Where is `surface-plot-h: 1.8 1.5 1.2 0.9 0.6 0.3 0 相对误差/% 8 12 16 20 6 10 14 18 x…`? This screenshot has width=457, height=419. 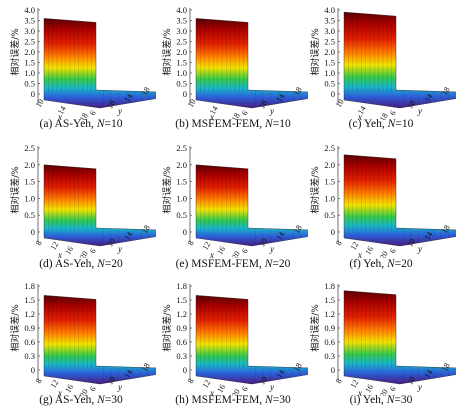 surface-plot-h: 1.8 1.5 1.2 0.9 0.6 0.3 0 相对误差/% 8 12 16 20 6 10 14 18 x… is located at coordinates (234, 347).